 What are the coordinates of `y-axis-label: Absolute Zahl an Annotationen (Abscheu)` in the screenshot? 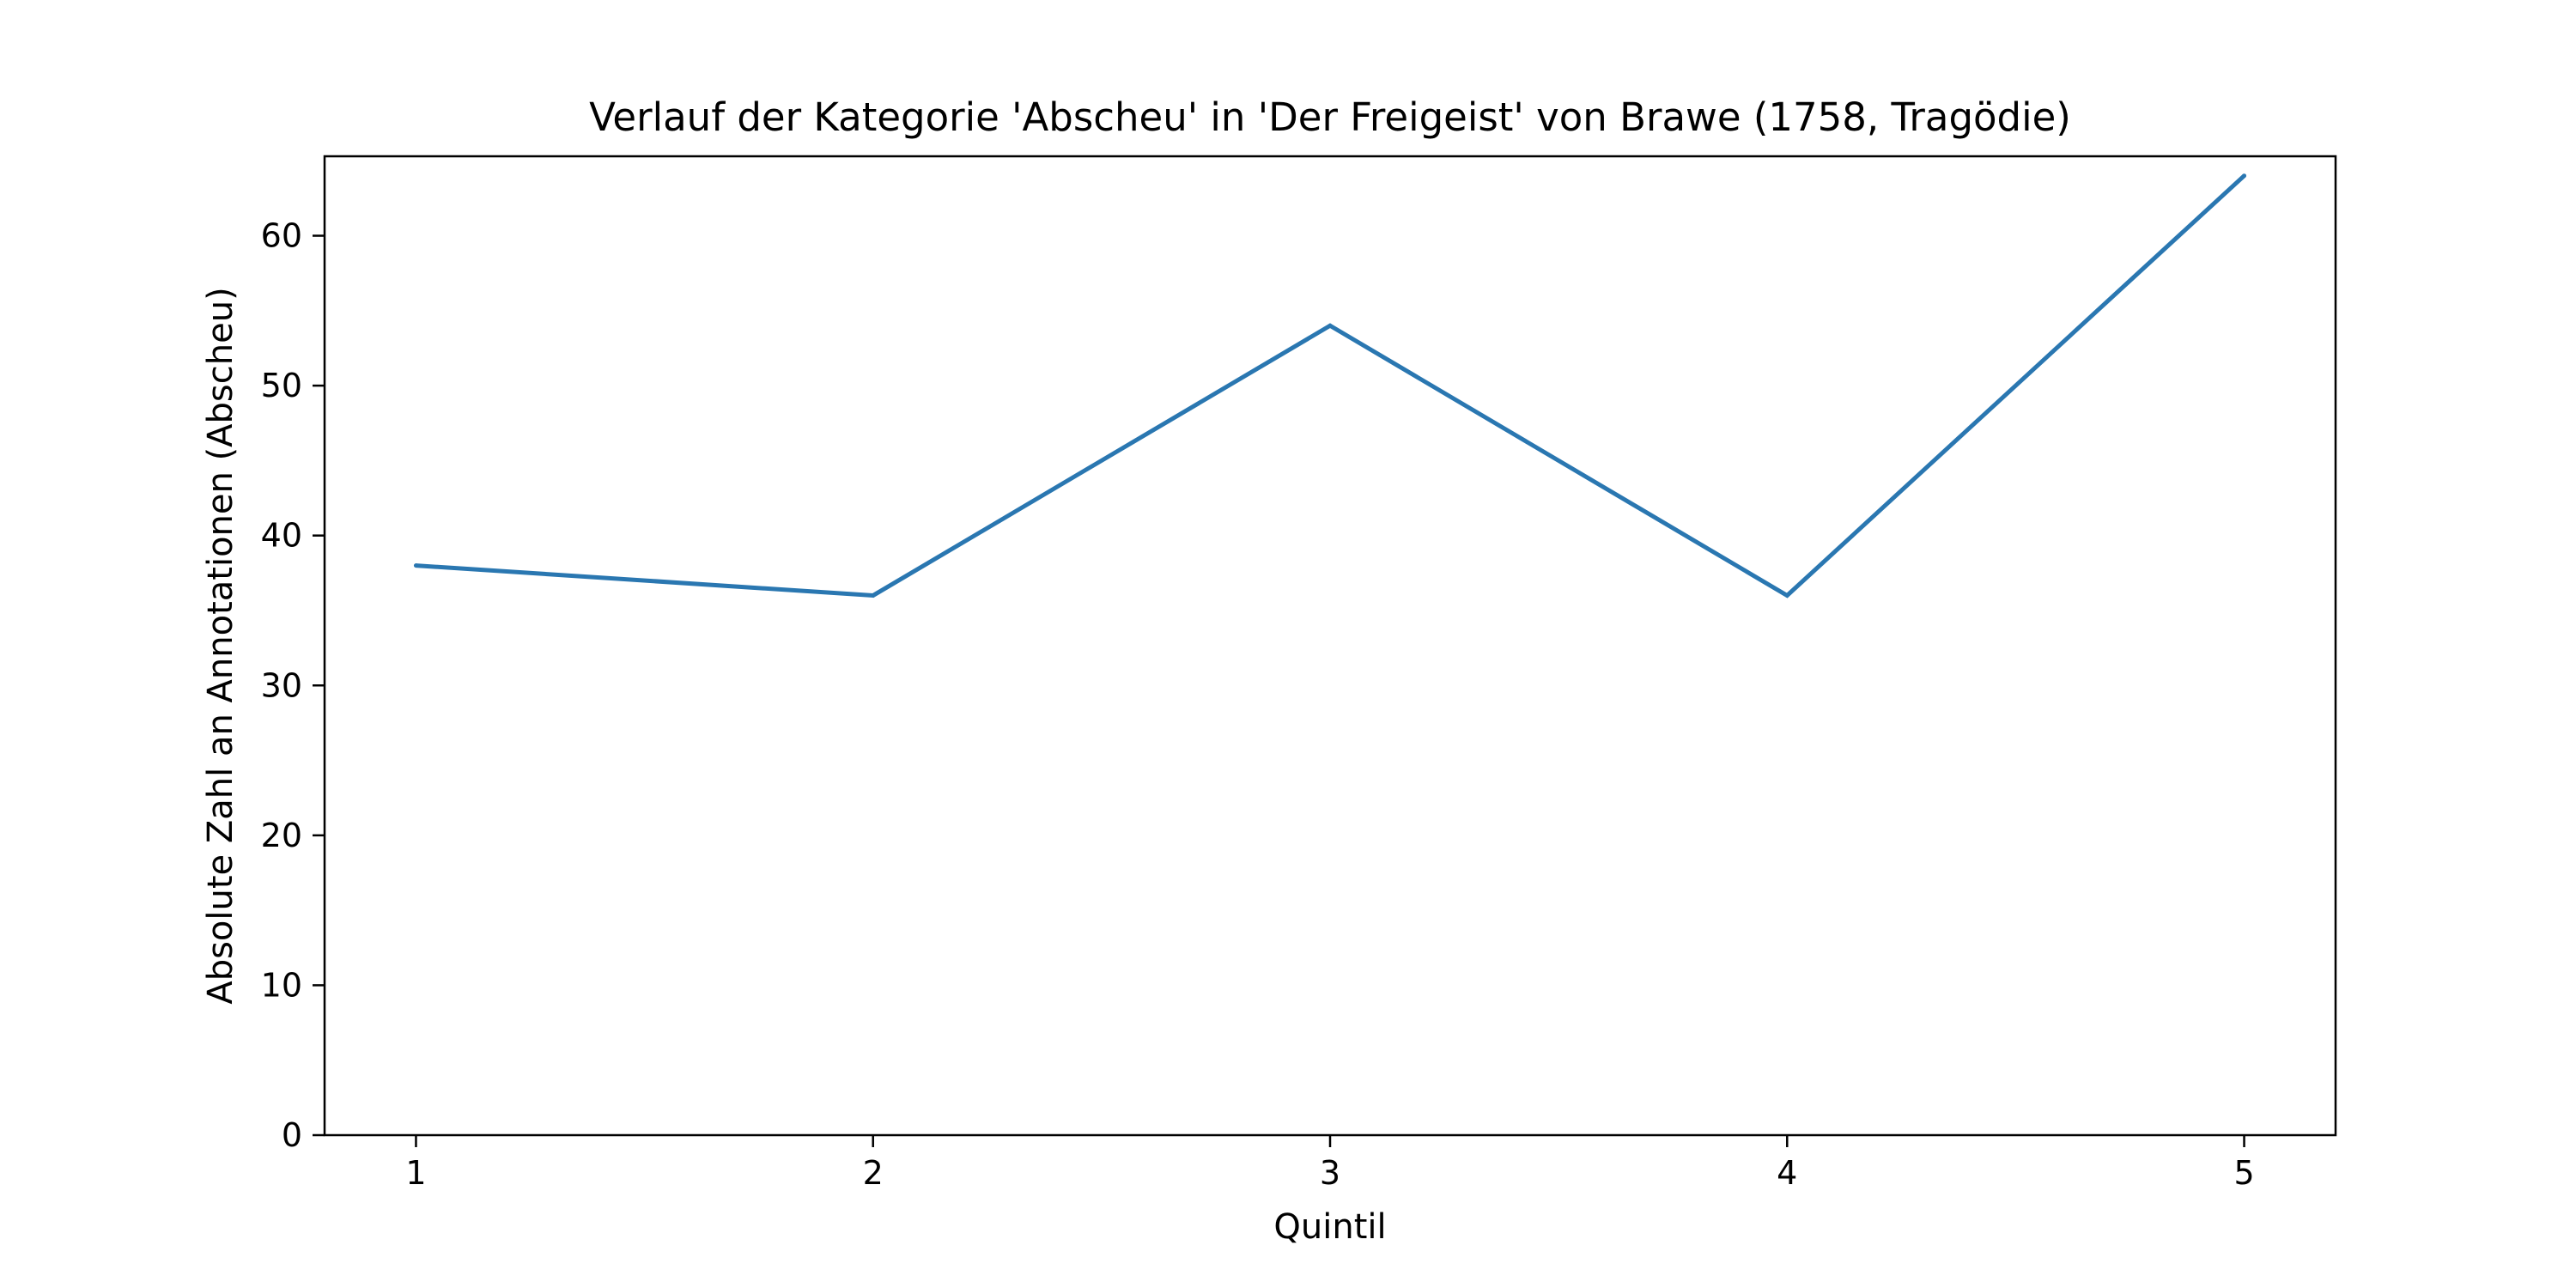 It's located at (220, 645).